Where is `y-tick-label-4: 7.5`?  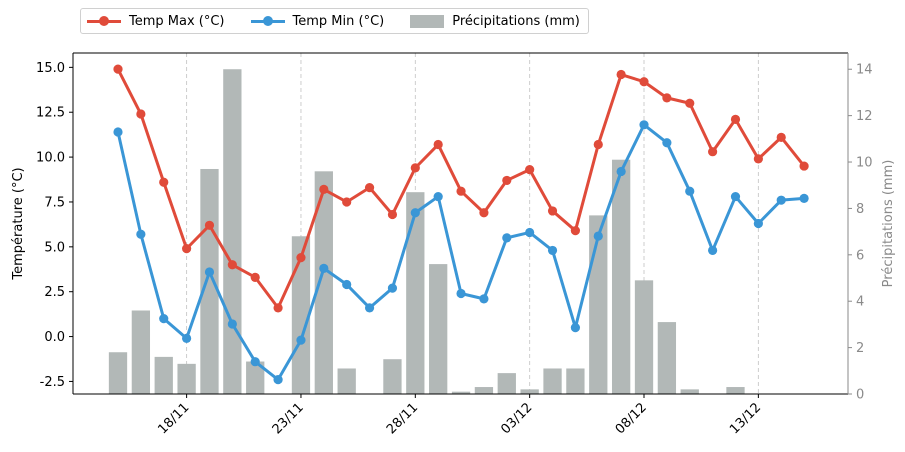
y-tick-label-4: 7.5 is located at coordinates (54, 202).